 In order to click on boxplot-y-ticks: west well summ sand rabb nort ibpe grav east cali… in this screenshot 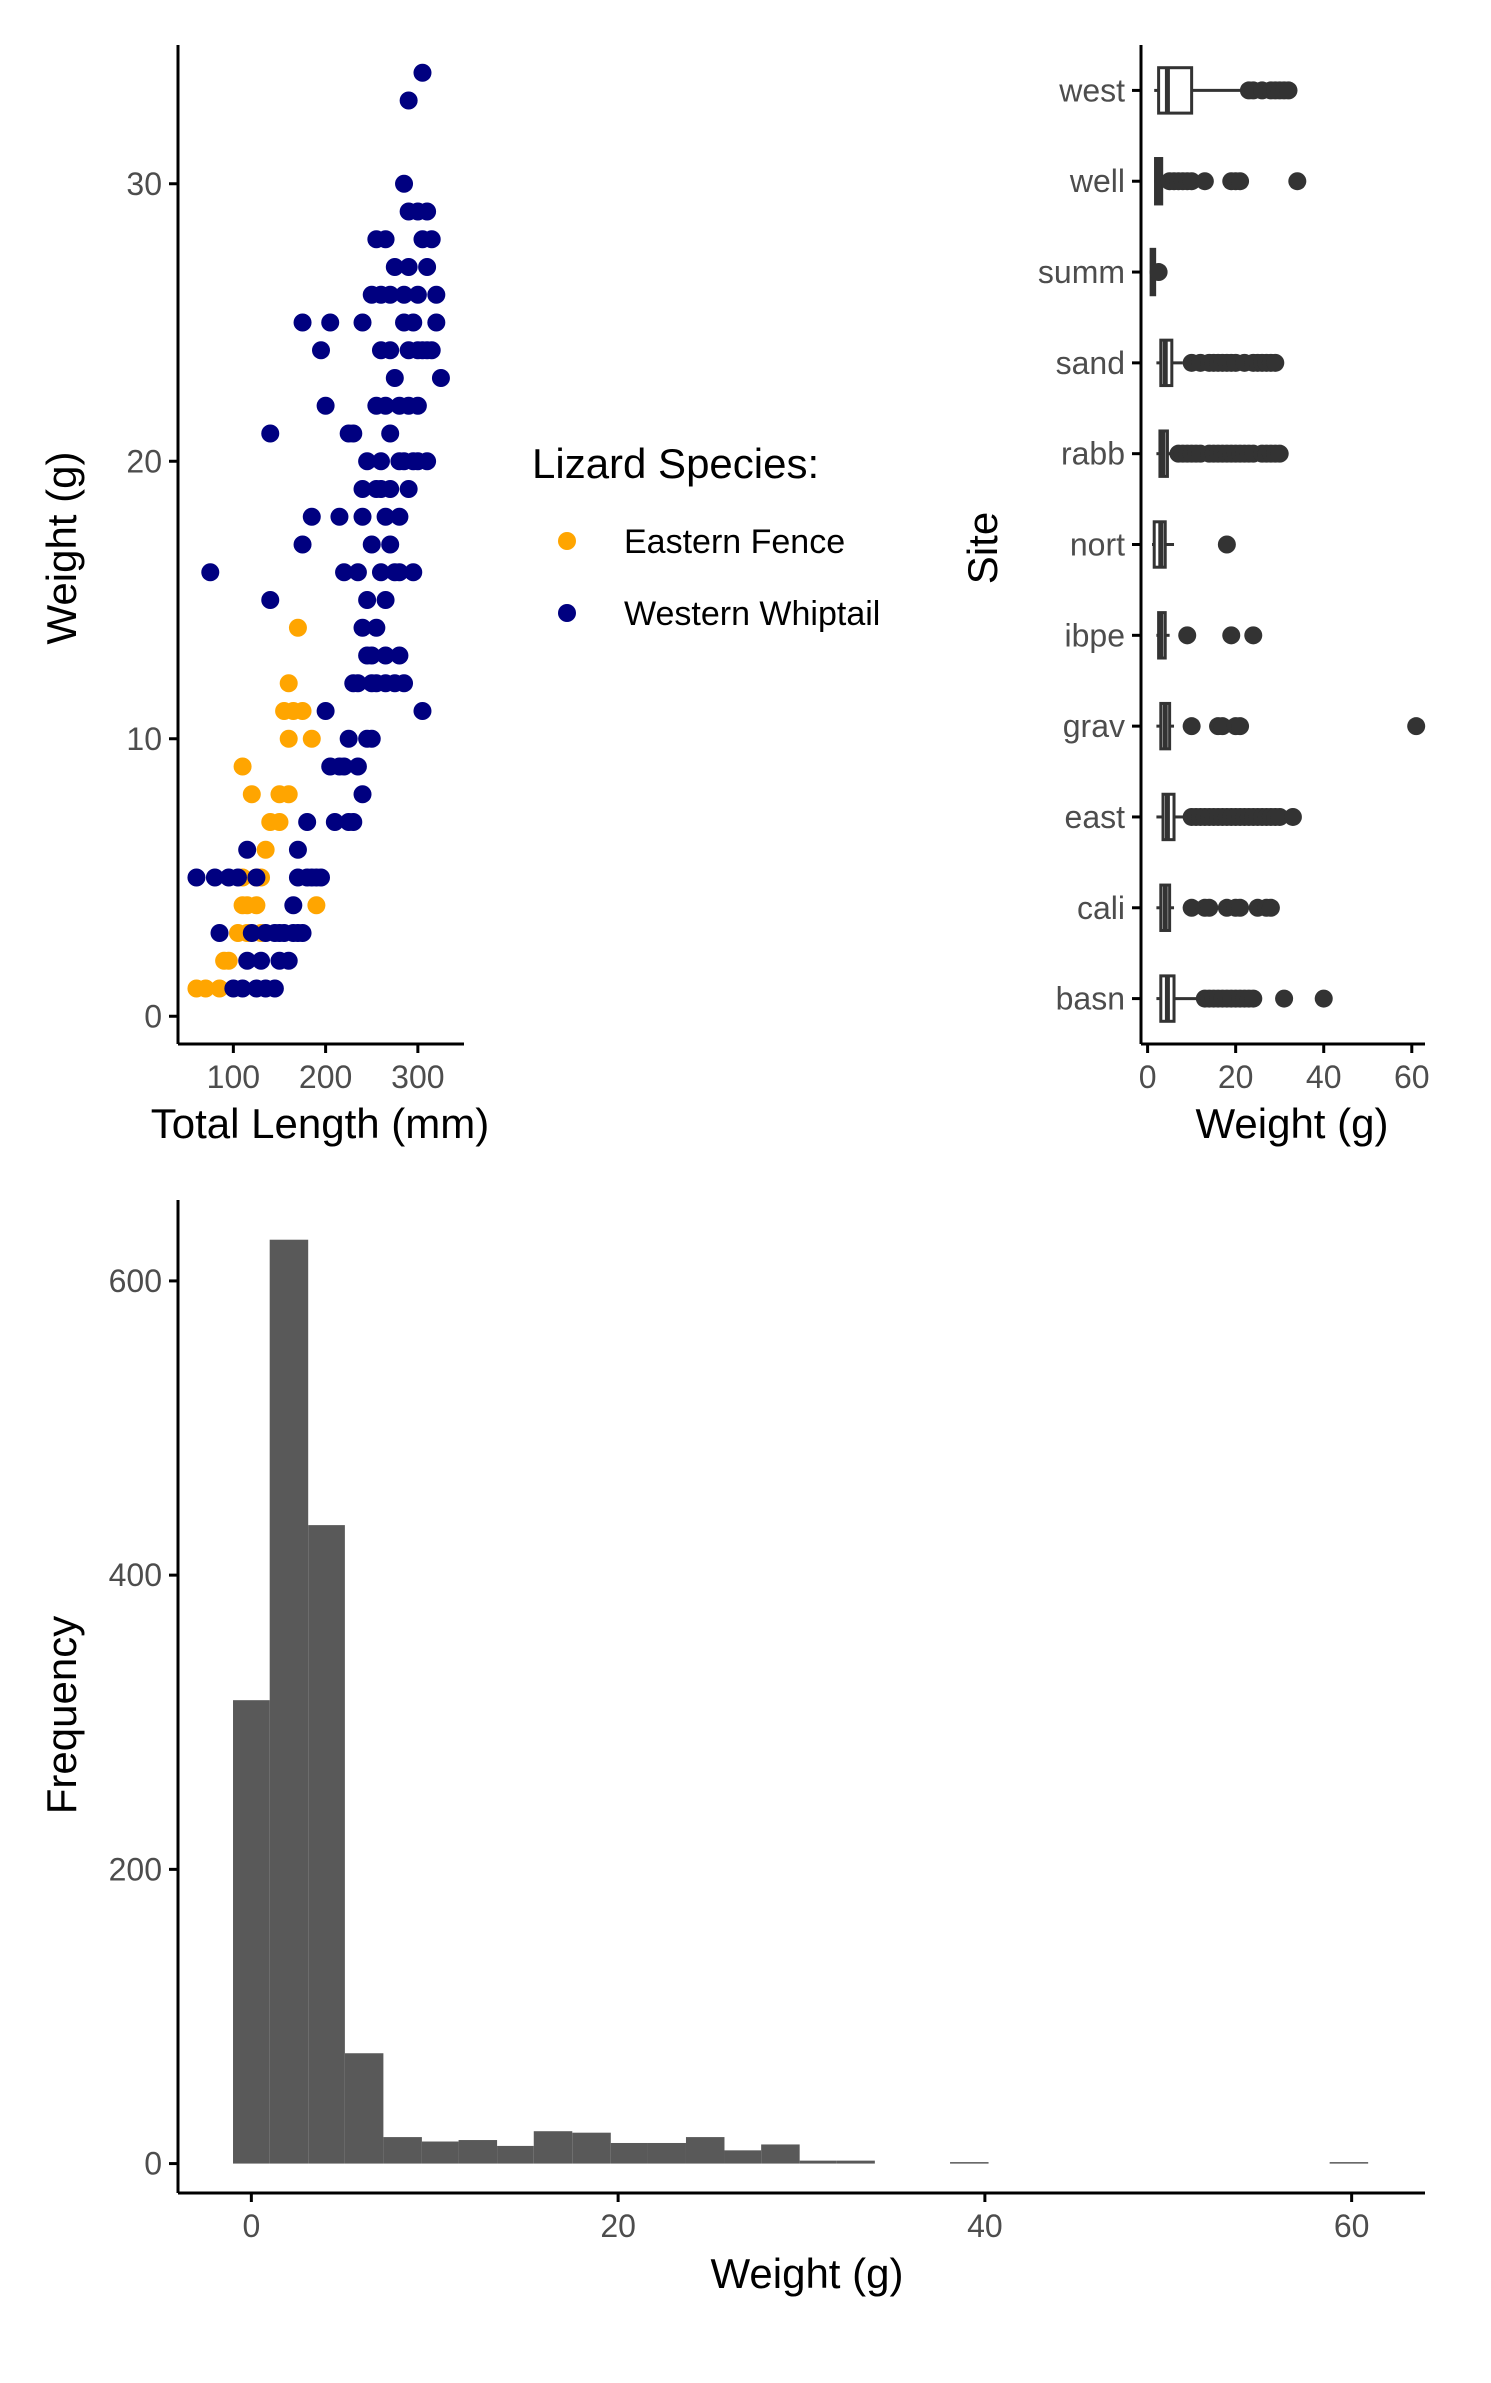, I will do `click(1089, 544)`.